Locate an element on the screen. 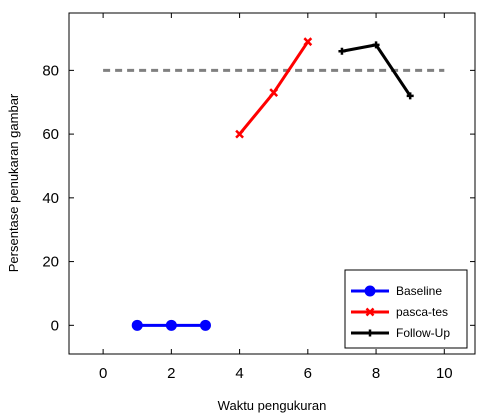 The image size is (490, 415). legend-box is located at coordinates (406, 309).